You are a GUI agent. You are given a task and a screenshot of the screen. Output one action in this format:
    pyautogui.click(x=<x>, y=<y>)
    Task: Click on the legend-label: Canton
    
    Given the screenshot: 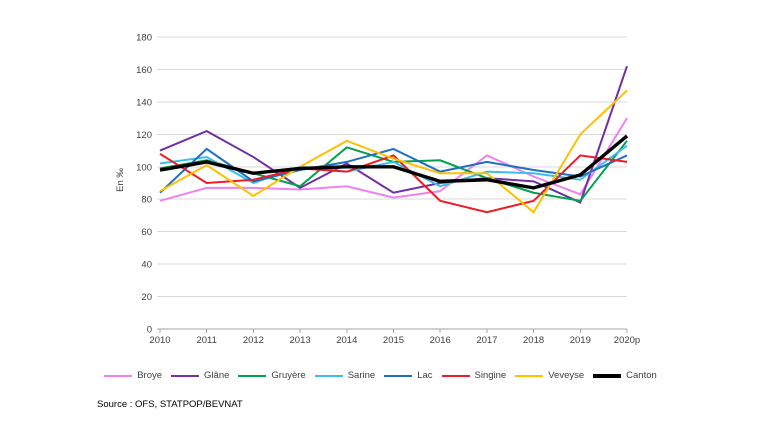 What is the action you would take?
    pyautogui.click(x=641, y=375)
    